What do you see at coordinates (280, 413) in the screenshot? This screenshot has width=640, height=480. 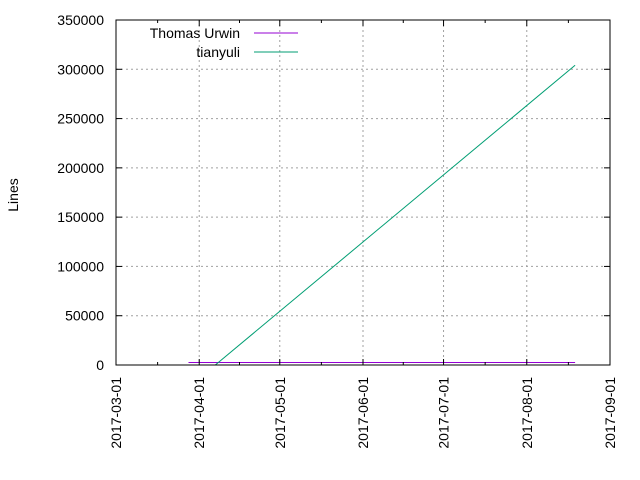 I see `x-tick-label: 2017-05-01` at bounding box center [280, 413].